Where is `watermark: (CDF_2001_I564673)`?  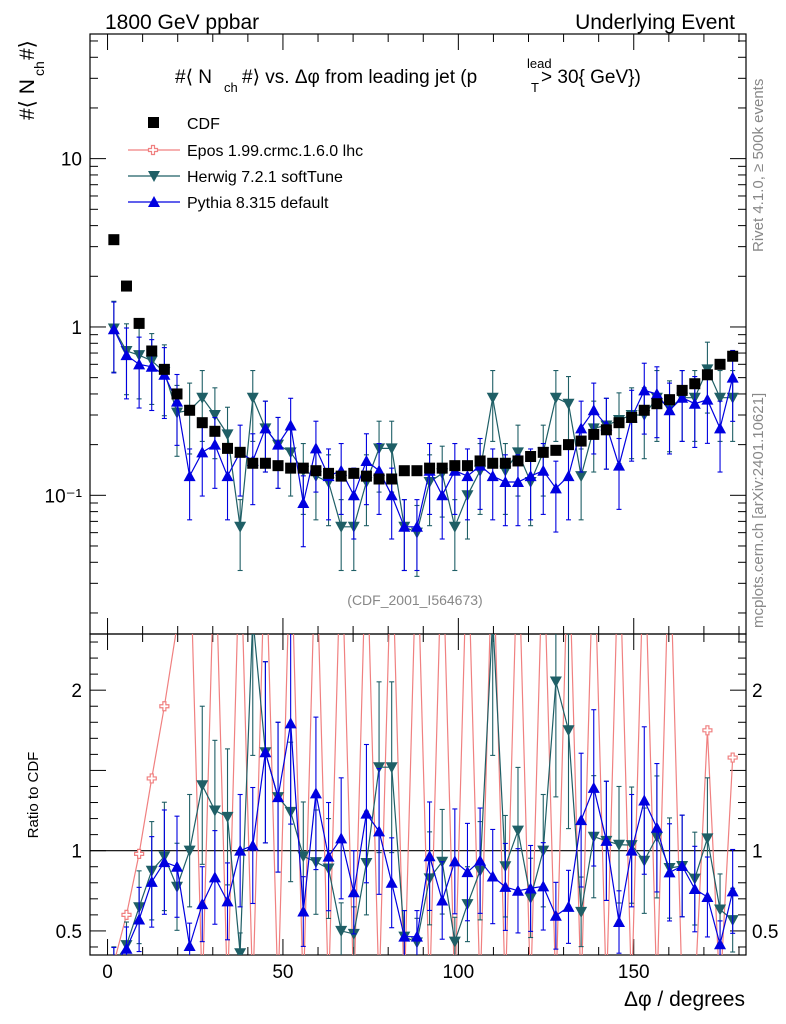
watermark: (CDF_2001_I564673) is located at coordinates (414, 600).